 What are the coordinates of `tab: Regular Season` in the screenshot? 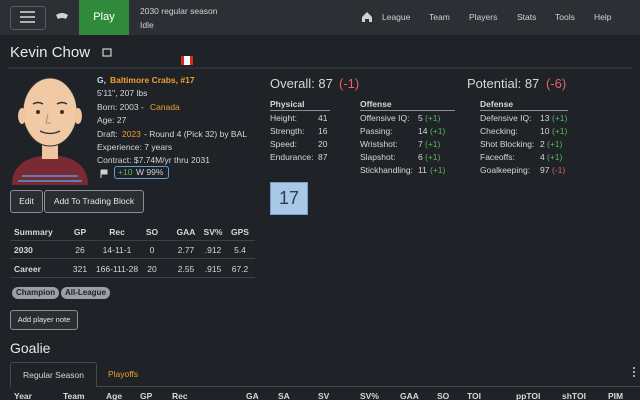 It's located at (53, 374).